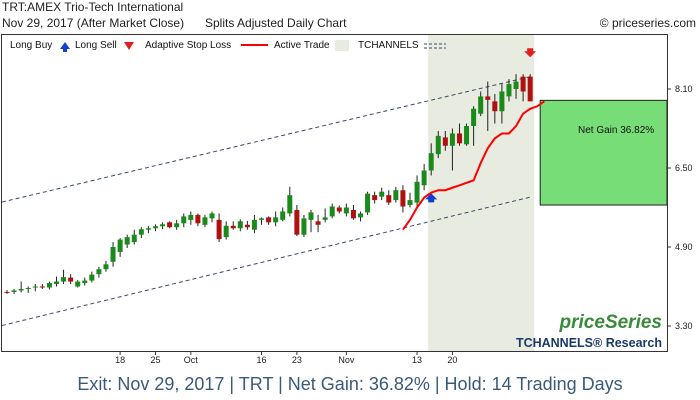  What do you see at coordinates (297, 360) in the screenshot?
I see `x-tick-label: 23` at bounding box center [297, 360].